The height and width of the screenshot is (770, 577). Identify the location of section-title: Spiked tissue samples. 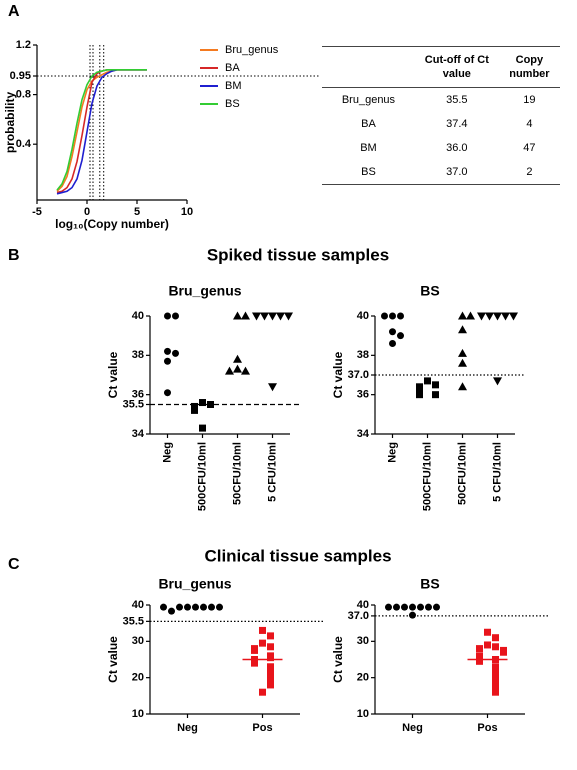
(298, 254).